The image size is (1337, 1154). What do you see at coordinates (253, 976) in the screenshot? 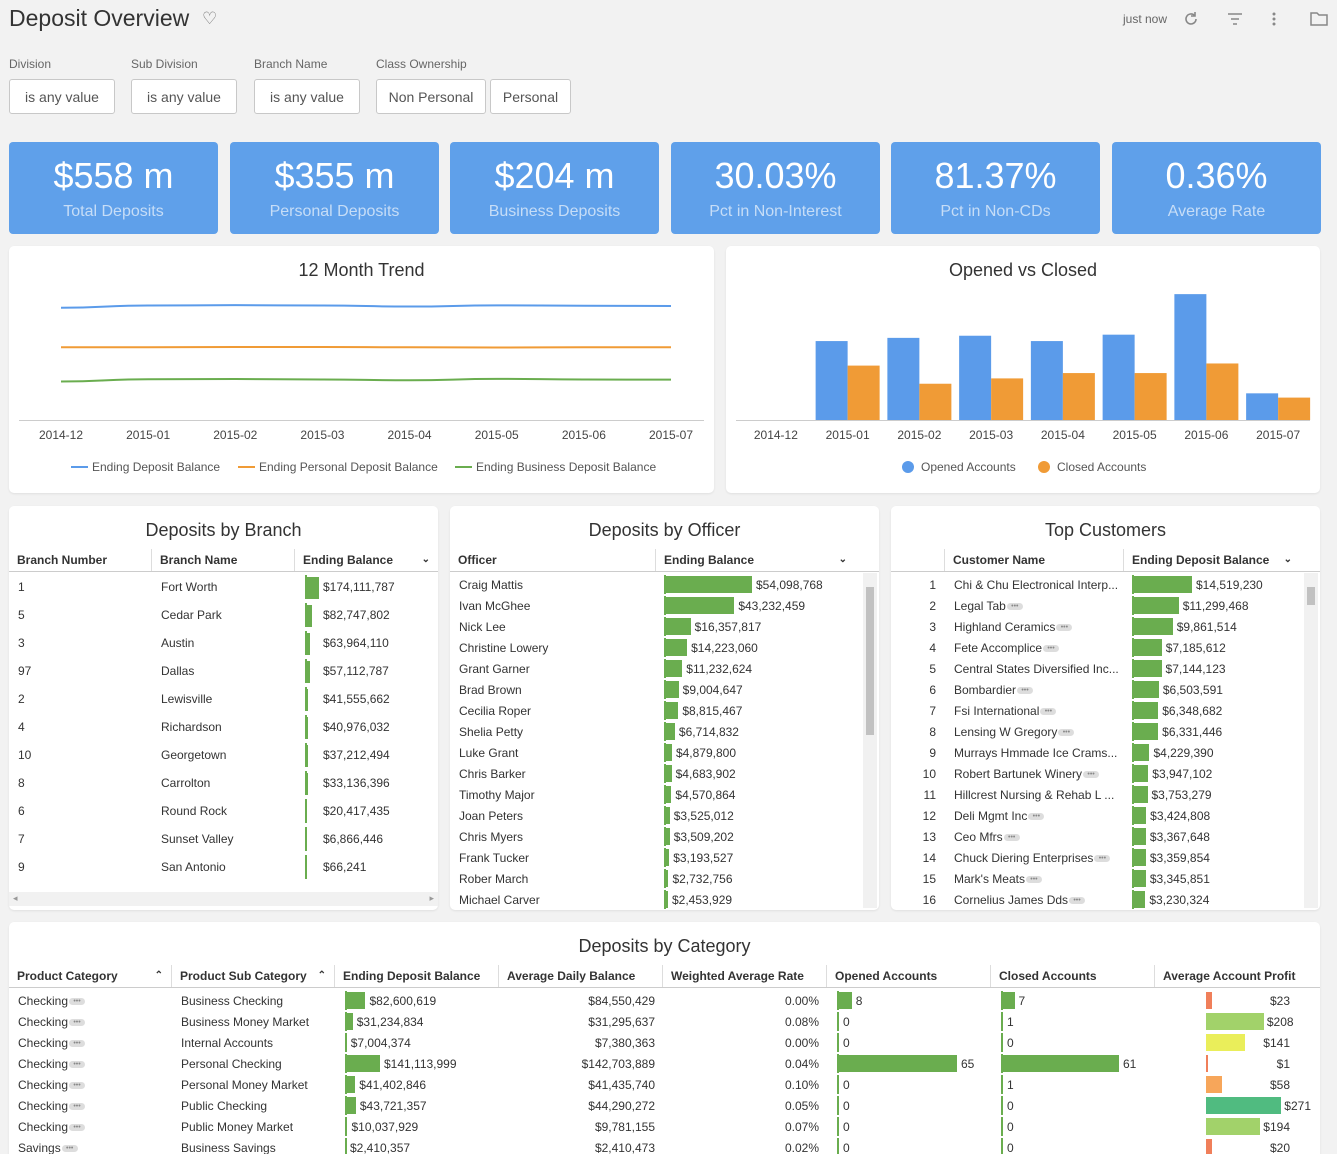
I see `col-product-sub-category: Product Sub Category ⌃` at bounding box center [253, 976].